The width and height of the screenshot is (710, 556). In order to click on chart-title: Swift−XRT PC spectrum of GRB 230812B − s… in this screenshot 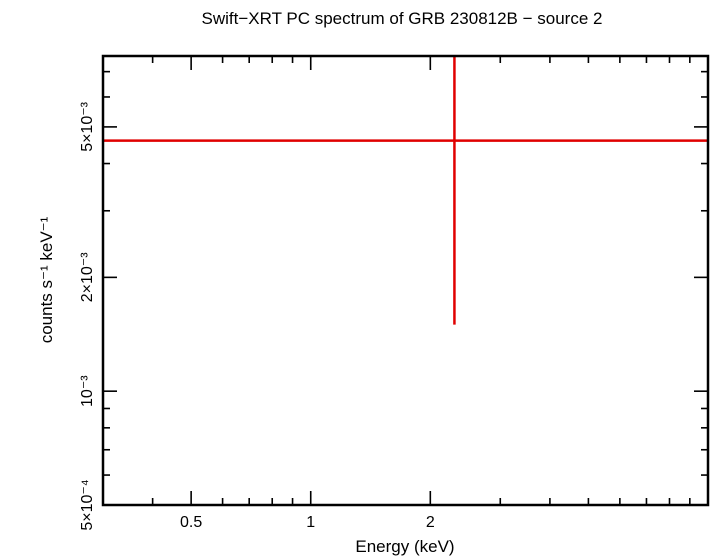, I will do `click(402, 18)`.